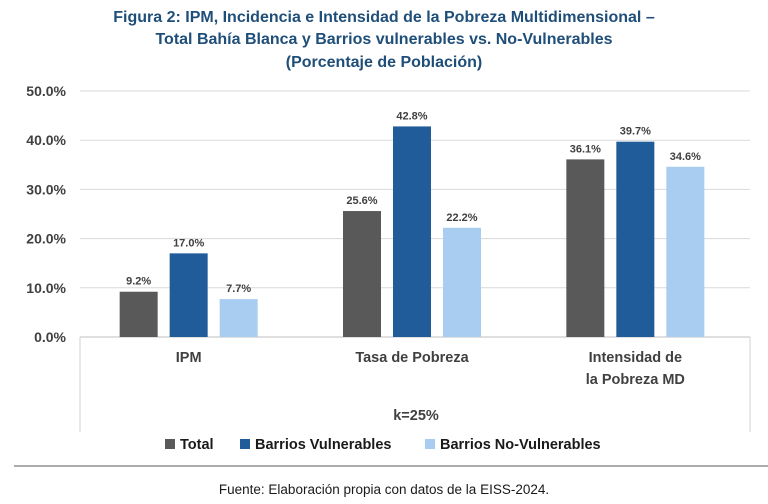 The image size is (768, 504). What do you see at coordinates (197, 445) in the screenshot?
I see `legend-entry: Total` at bounding box center [197, 445].